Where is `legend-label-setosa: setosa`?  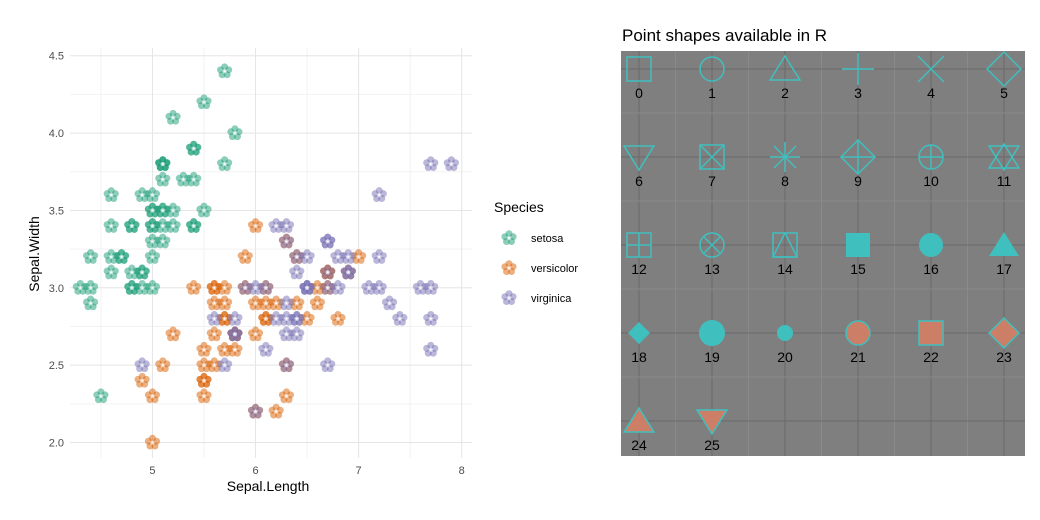
legend-label-setosa: setosa is located at coordinates (547, 239).